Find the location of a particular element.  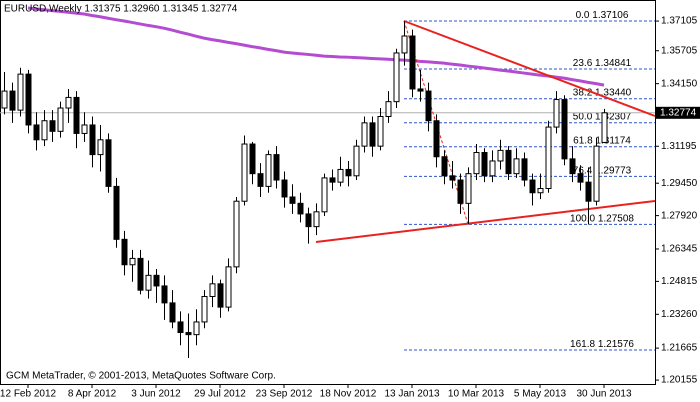

fibo-ratio: 61.8 is located at coordinates (583, 140).